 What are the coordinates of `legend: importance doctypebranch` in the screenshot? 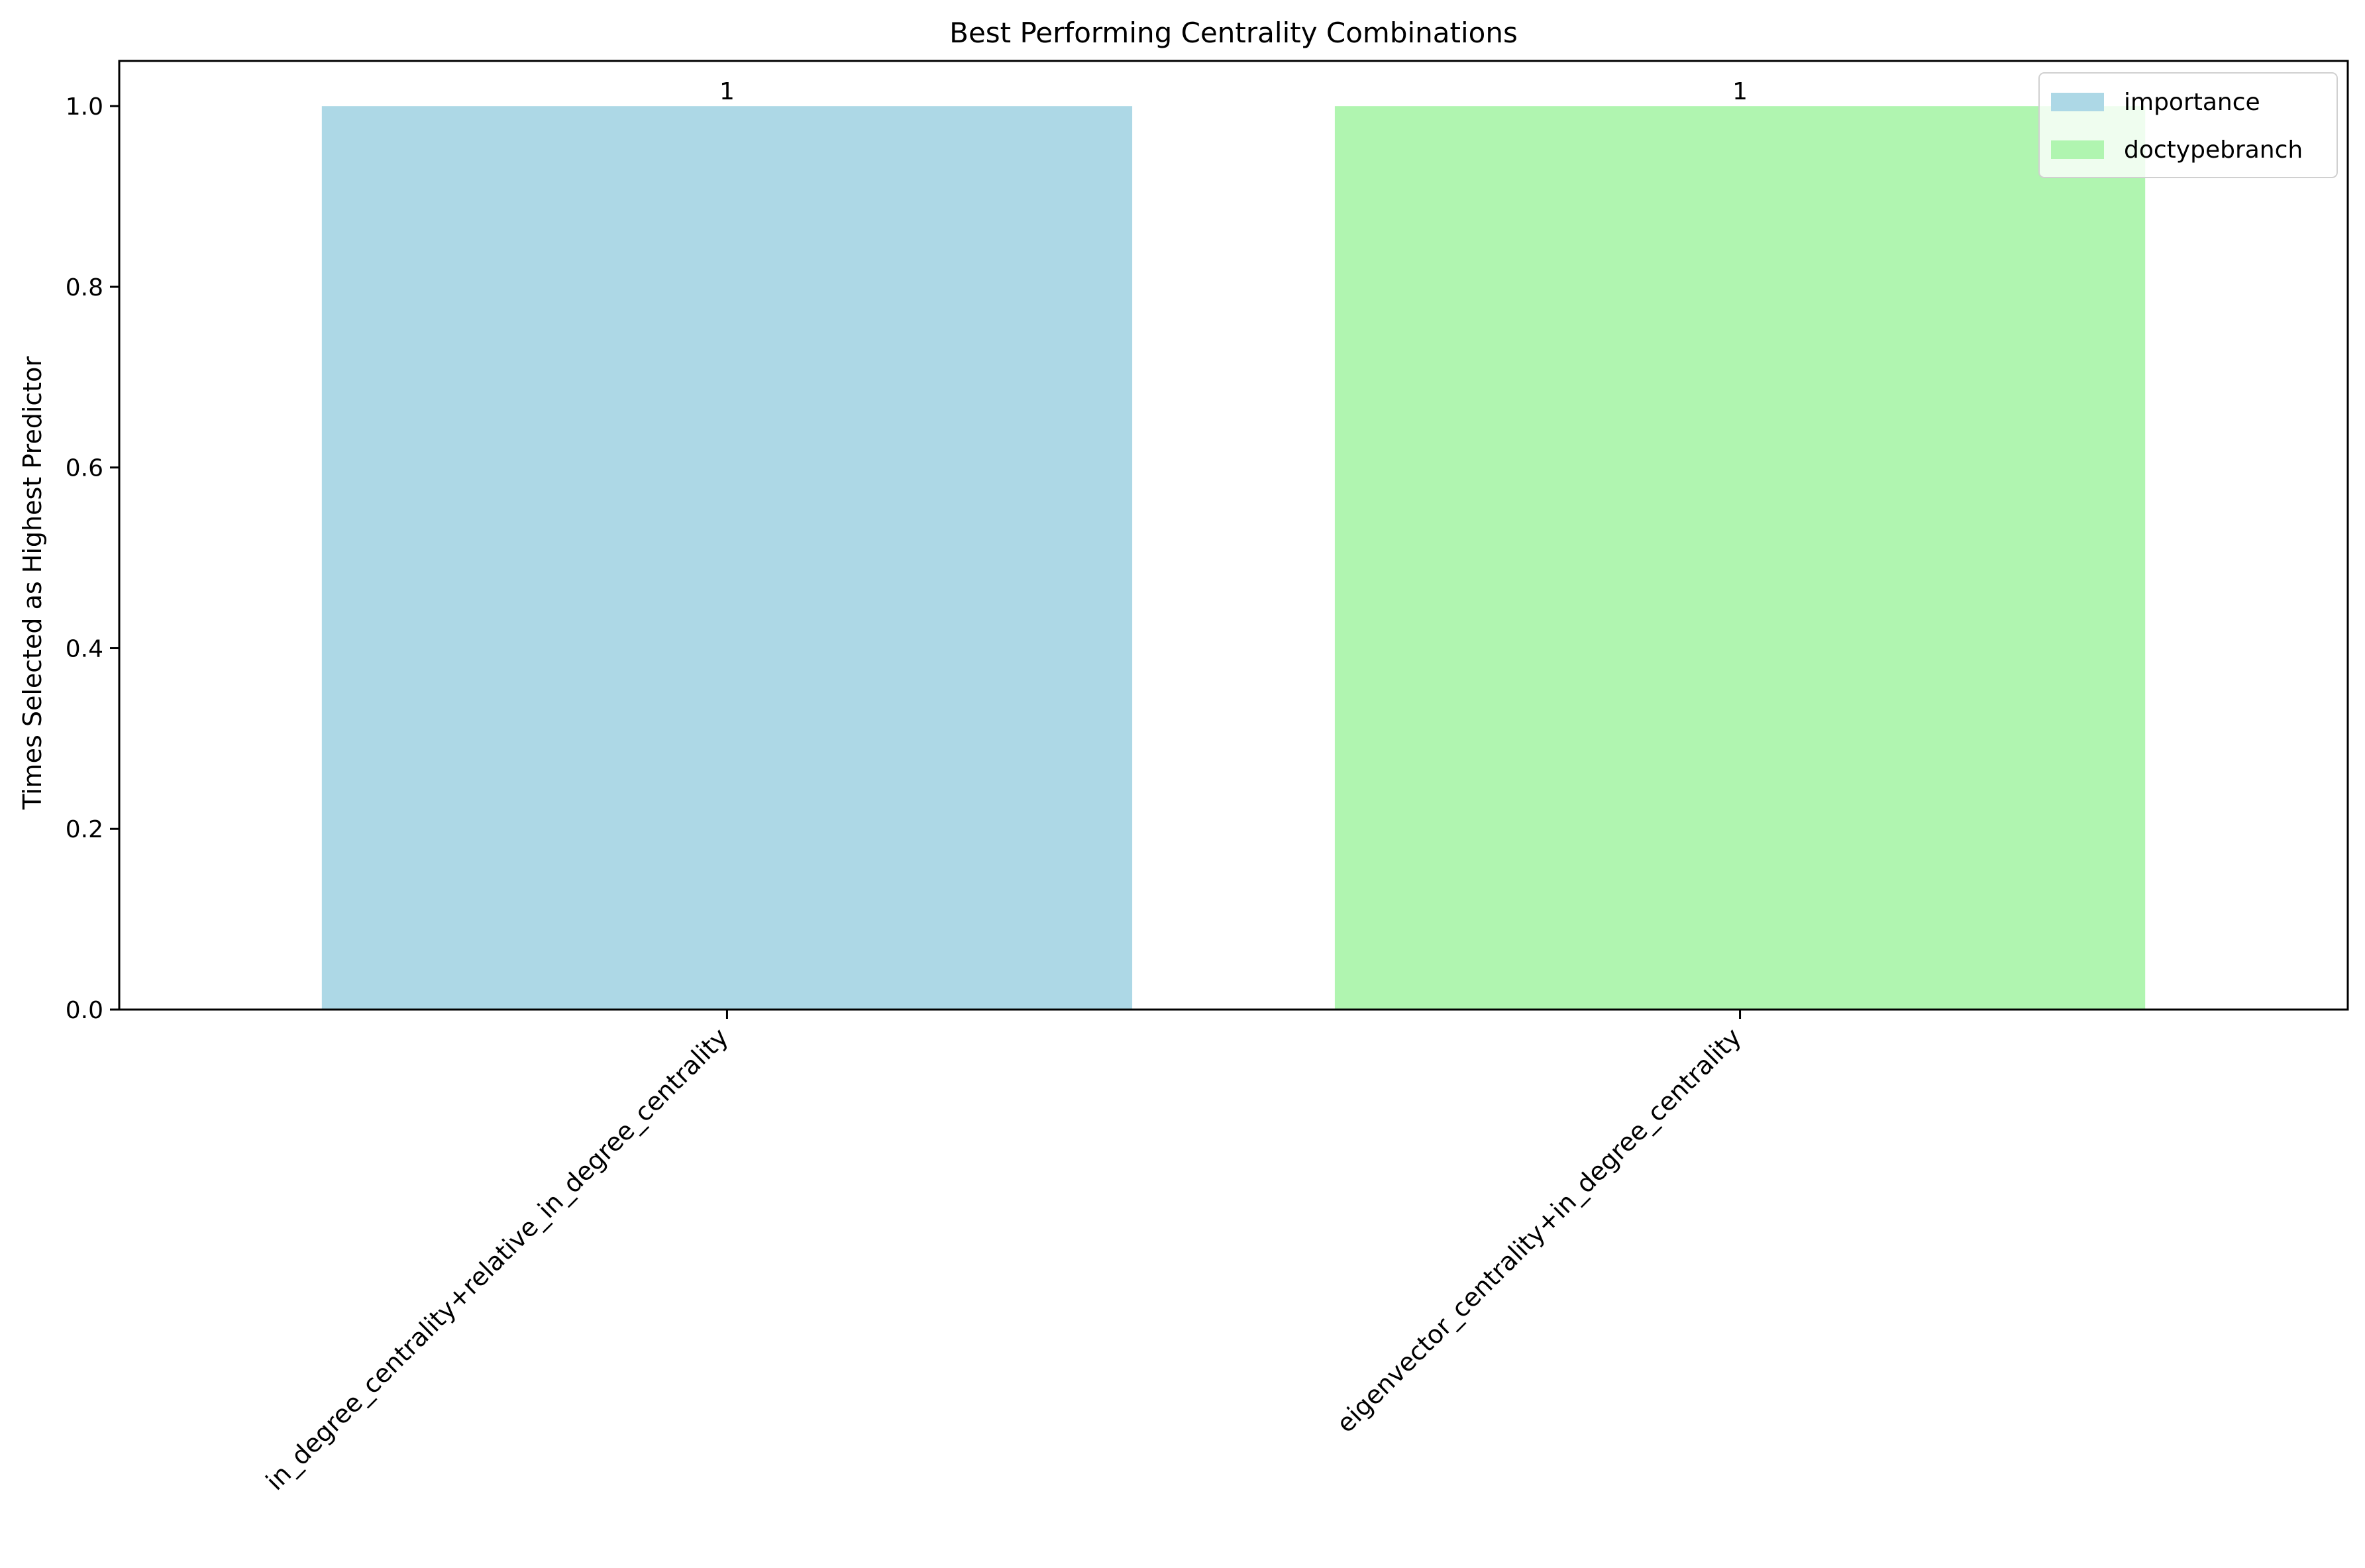 It's located at (2188, 125).